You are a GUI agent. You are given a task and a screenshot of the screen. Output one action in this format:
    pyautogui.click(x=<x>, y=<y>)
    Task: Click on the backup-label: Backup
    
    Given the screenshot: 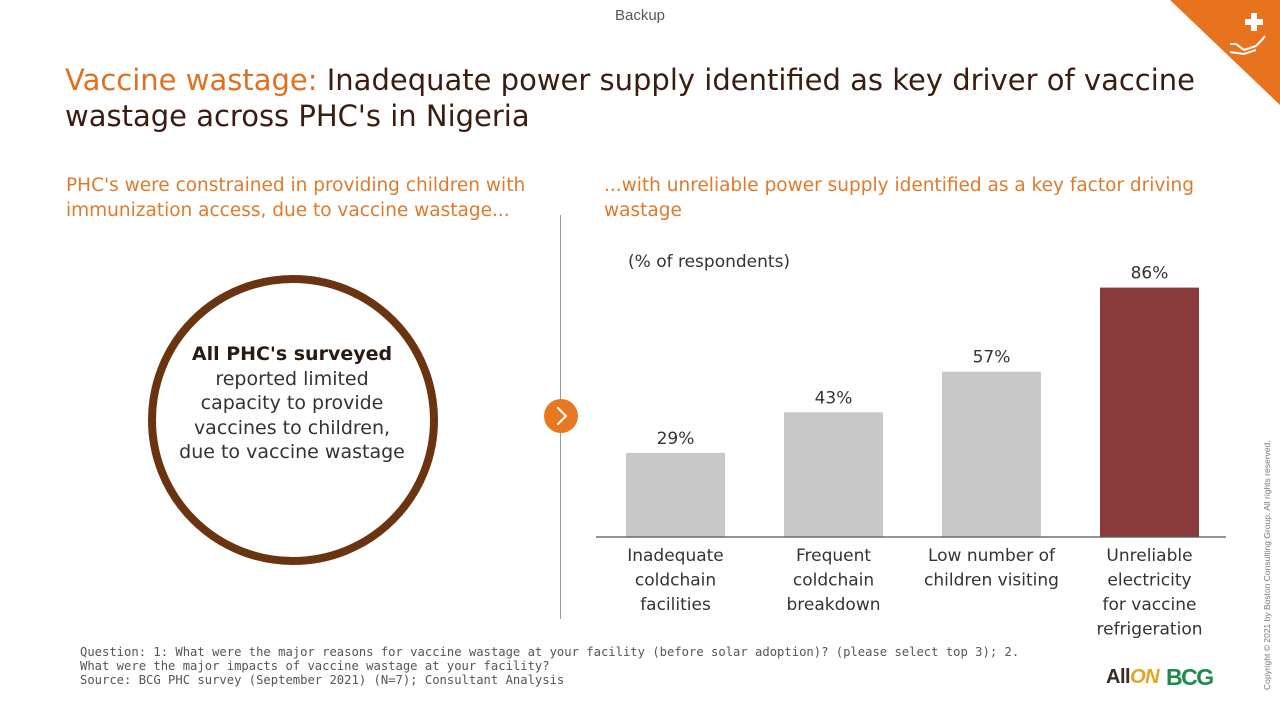 What is the action you would take?
    pyautogui.click(x=640, y=15)
    